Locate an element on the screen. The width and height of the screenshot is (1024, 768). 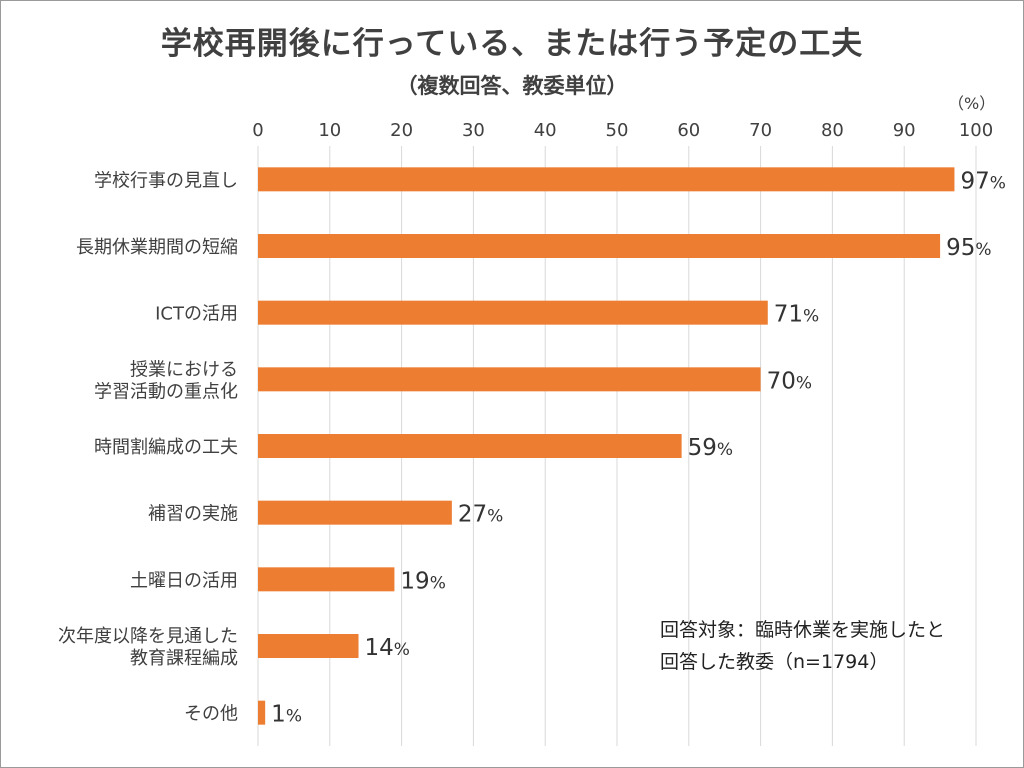
x-tick-label: 10 is located at coordinates (329, 130).